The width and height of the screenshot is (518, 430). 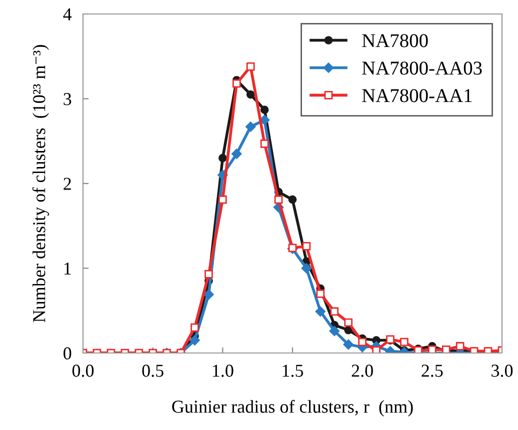 What do you see at coordinates (67, 14) in the screenshot?
I see `y-tick-label: 4` at bounding box center [67, 14].